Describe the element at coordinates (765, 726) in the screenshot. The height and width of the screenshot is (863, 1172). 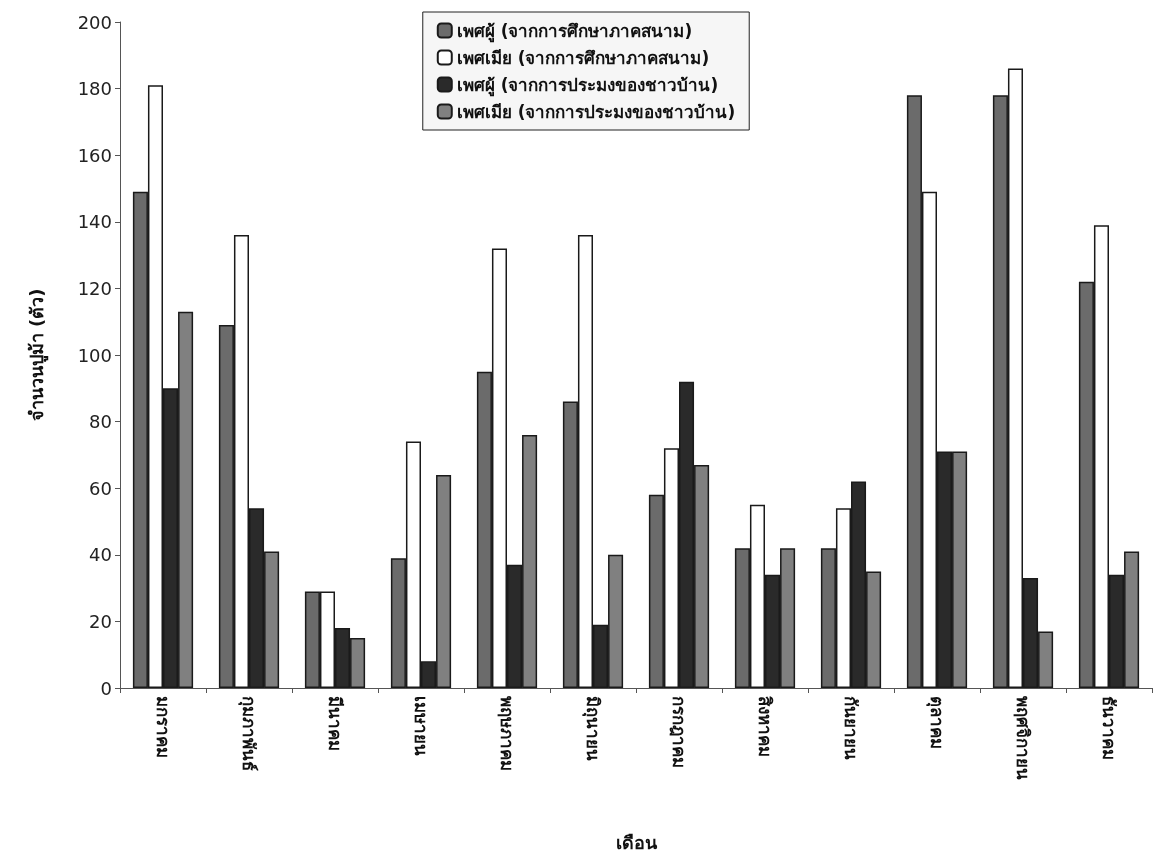
I see `x-tick-label: สิงหาคม` at that location.